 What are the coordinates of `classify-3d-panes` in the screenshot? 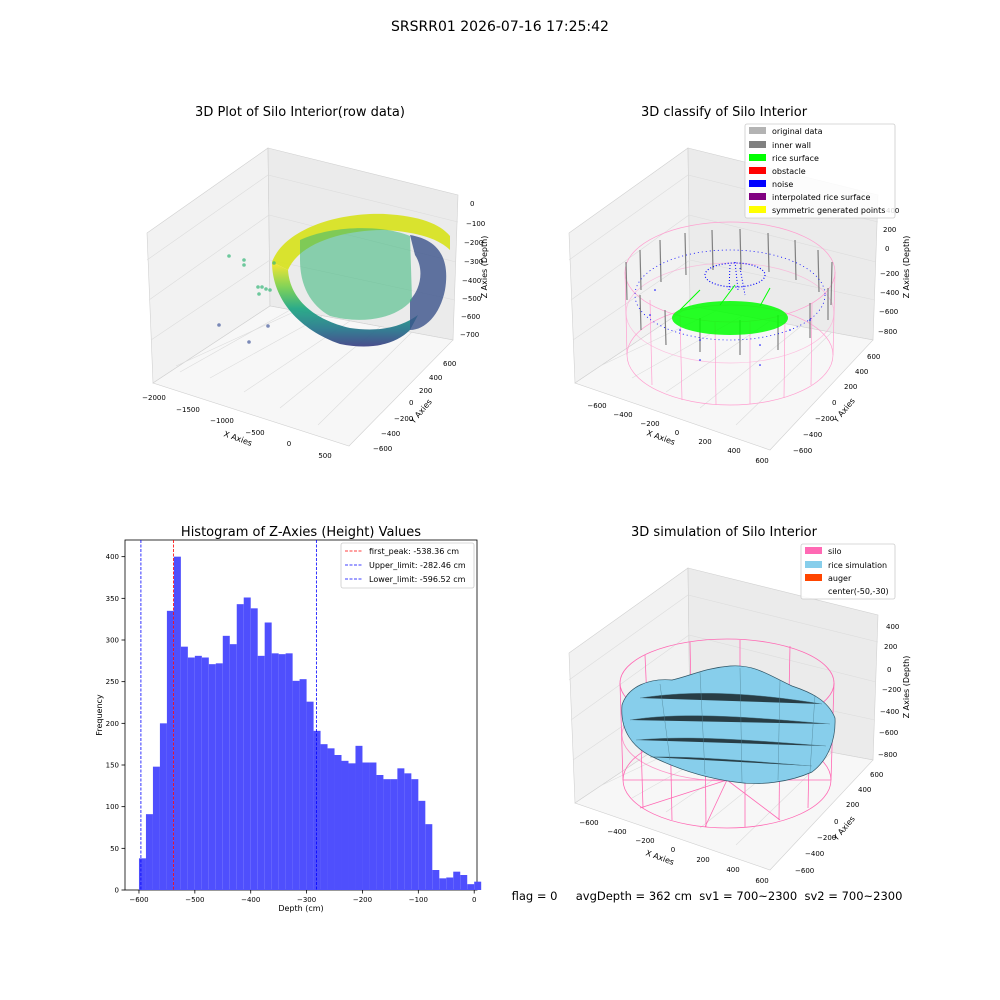 It's located at (723, 299).